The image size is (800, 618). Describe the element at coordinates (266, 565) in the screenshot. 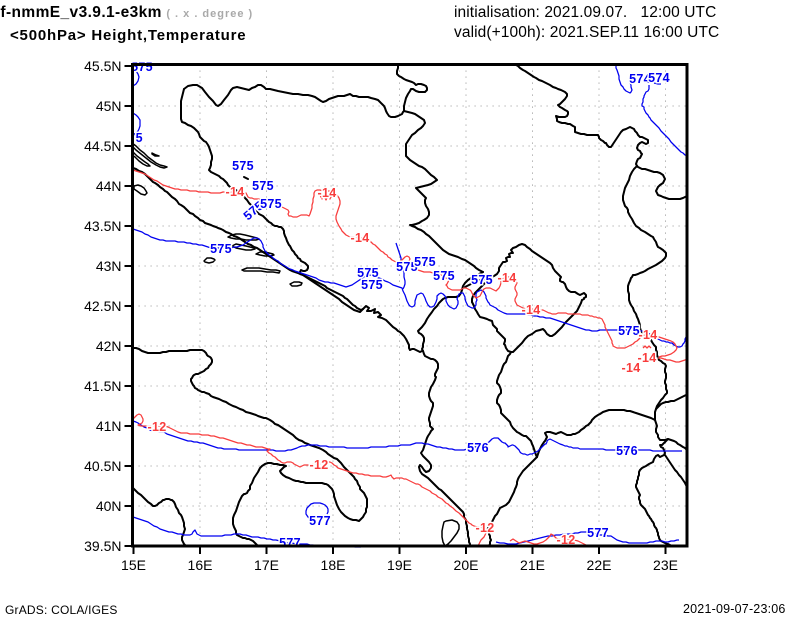

I see `lon-label: 17E` at that location.